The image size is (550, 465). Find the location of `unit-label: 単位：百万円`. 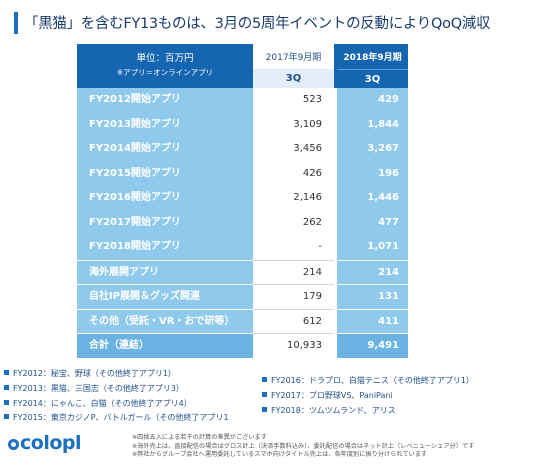

unit-label: 単位：百万円 is located at coordinates (165, 58).